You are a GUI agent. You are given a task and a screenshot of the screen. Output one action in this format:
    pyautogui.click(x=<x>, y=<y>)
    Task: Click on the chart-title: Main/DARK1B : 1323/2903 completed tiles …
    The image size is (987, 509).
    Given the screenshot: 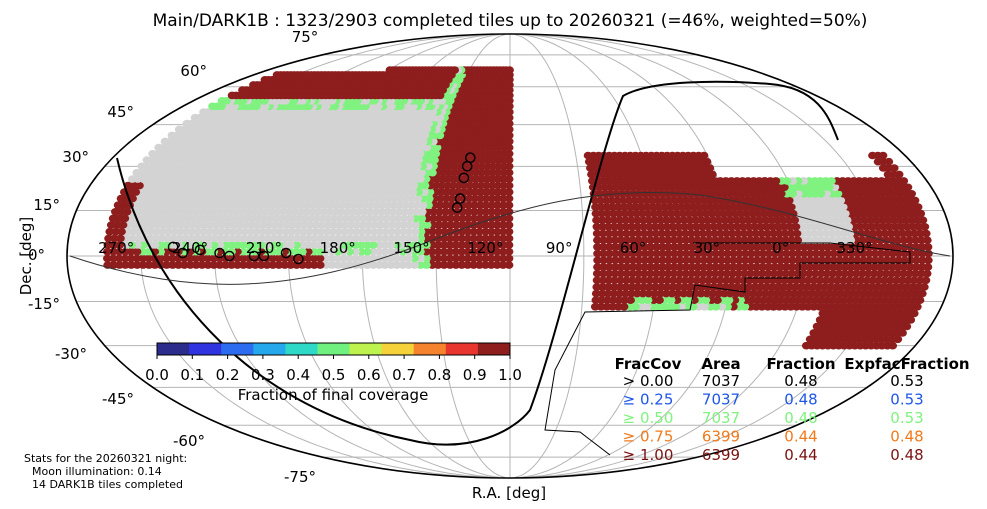 What is the action you would take?
    pyautogui.click(x=510, y=21)
    